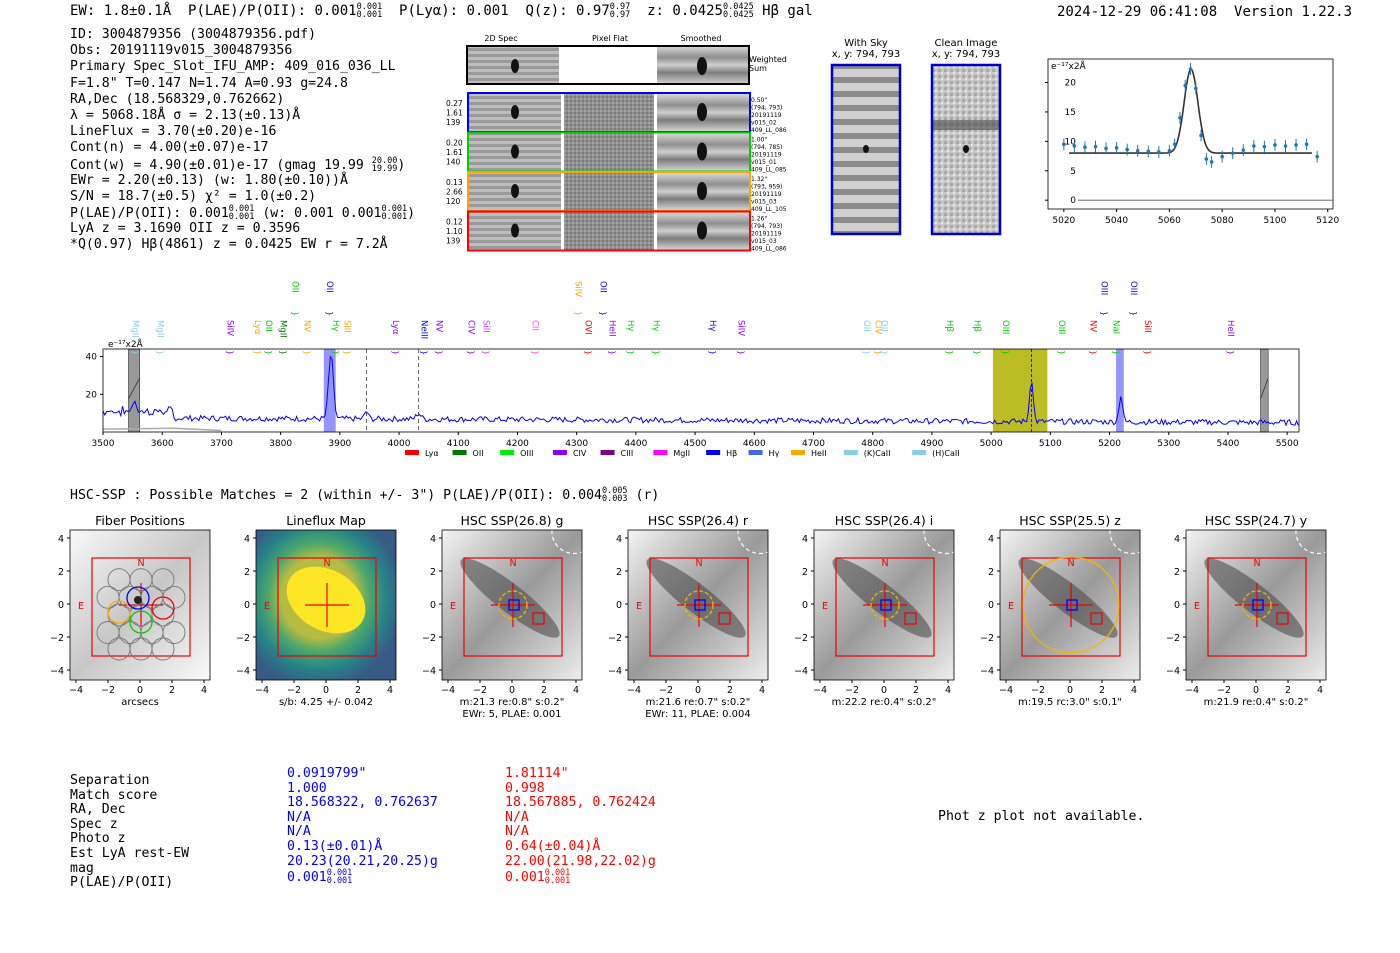  I want to click on line-label: NV}, so click(1093, 337).